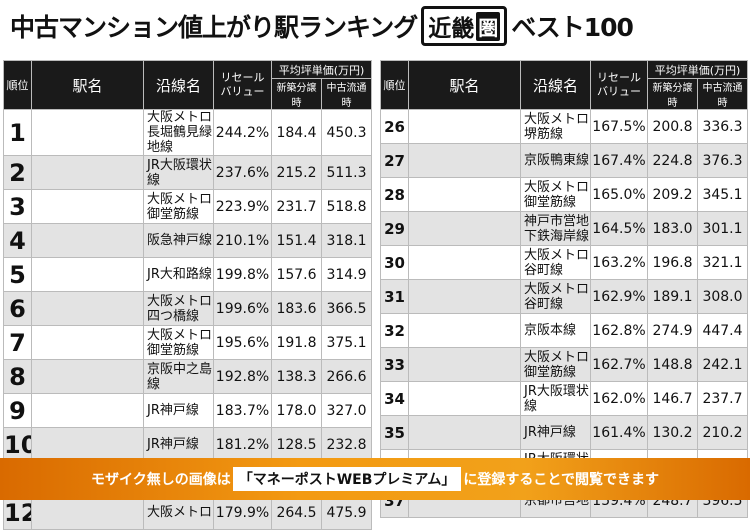 The height and width of the screenshot is (530, 750). What do you see at coordinates (242, 240) in the screenshot?
I see `resale-cell: 210.1%` at bounding box center [242, 240].